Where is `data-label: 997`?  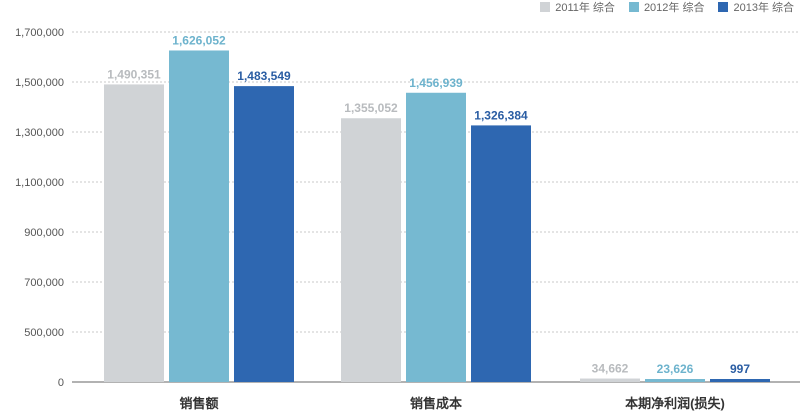
data-label: 997 is located at coordinates (740, 369).